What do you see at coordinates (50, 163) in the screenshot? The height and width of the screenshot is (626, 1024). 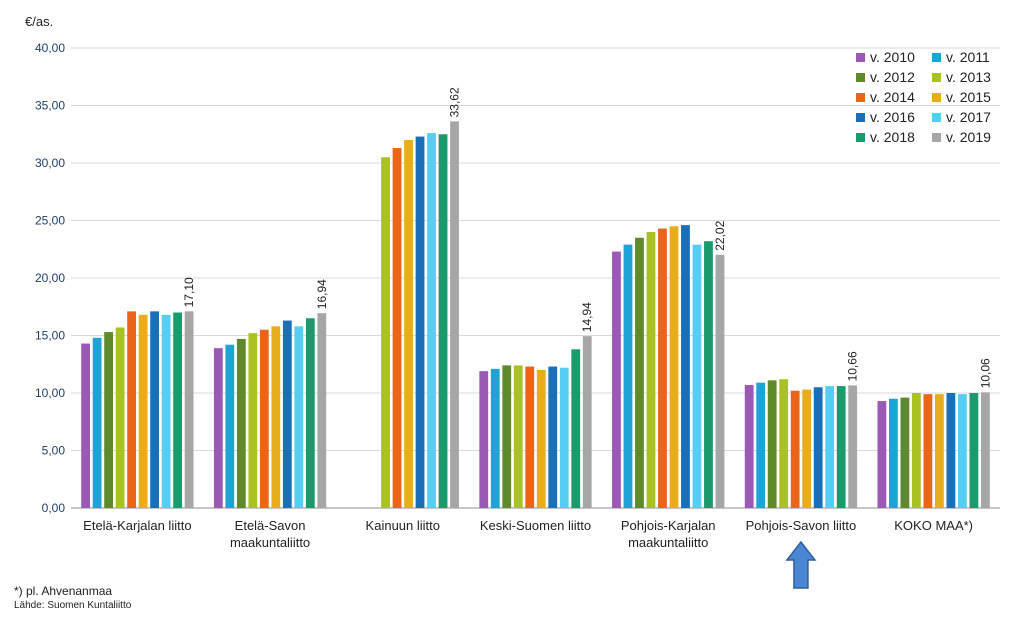 I see `y-tick-label: 30,00` at bounding box center [50, 163].